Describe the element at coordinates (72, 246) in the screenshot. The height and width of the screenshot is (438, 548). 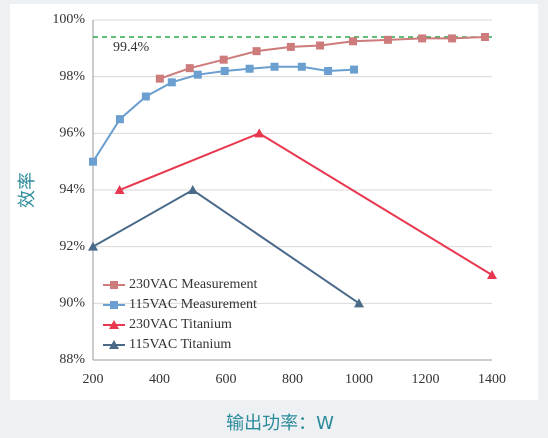
I see `y-tick-label: 92%` at that location.